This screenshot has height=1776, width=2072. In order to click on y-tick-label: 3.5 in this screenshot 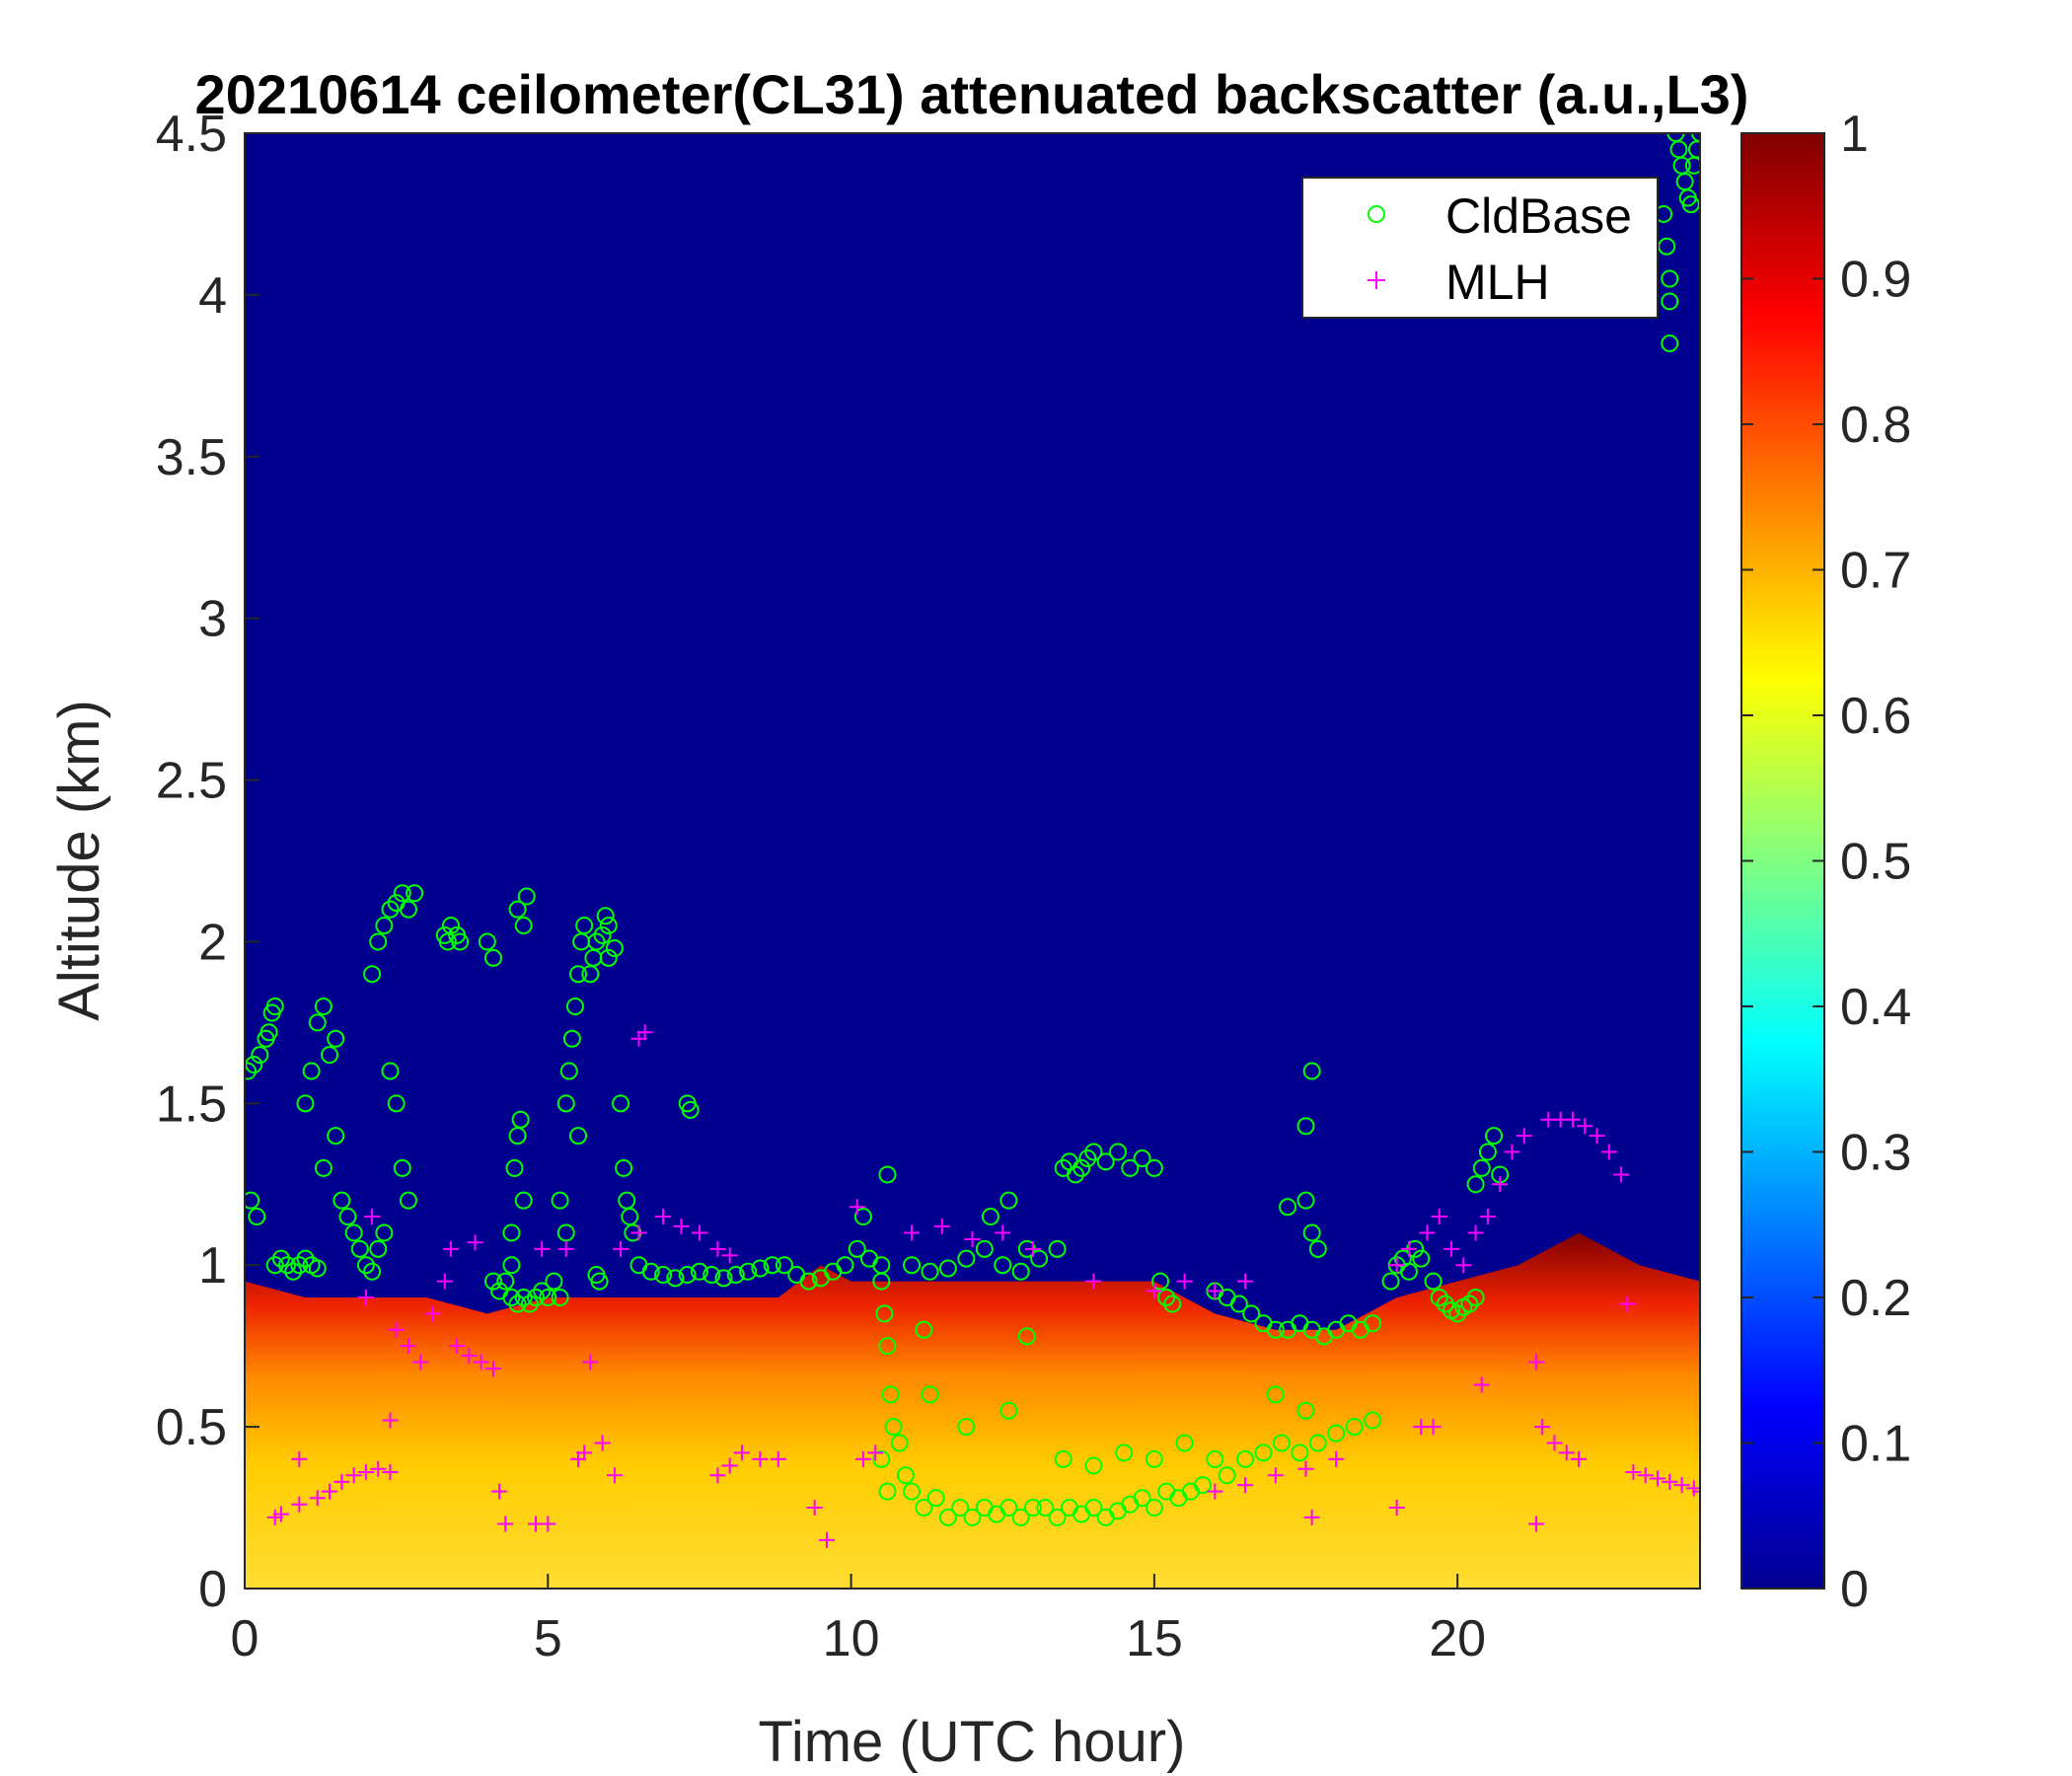, I will do `click(192, 457)`.